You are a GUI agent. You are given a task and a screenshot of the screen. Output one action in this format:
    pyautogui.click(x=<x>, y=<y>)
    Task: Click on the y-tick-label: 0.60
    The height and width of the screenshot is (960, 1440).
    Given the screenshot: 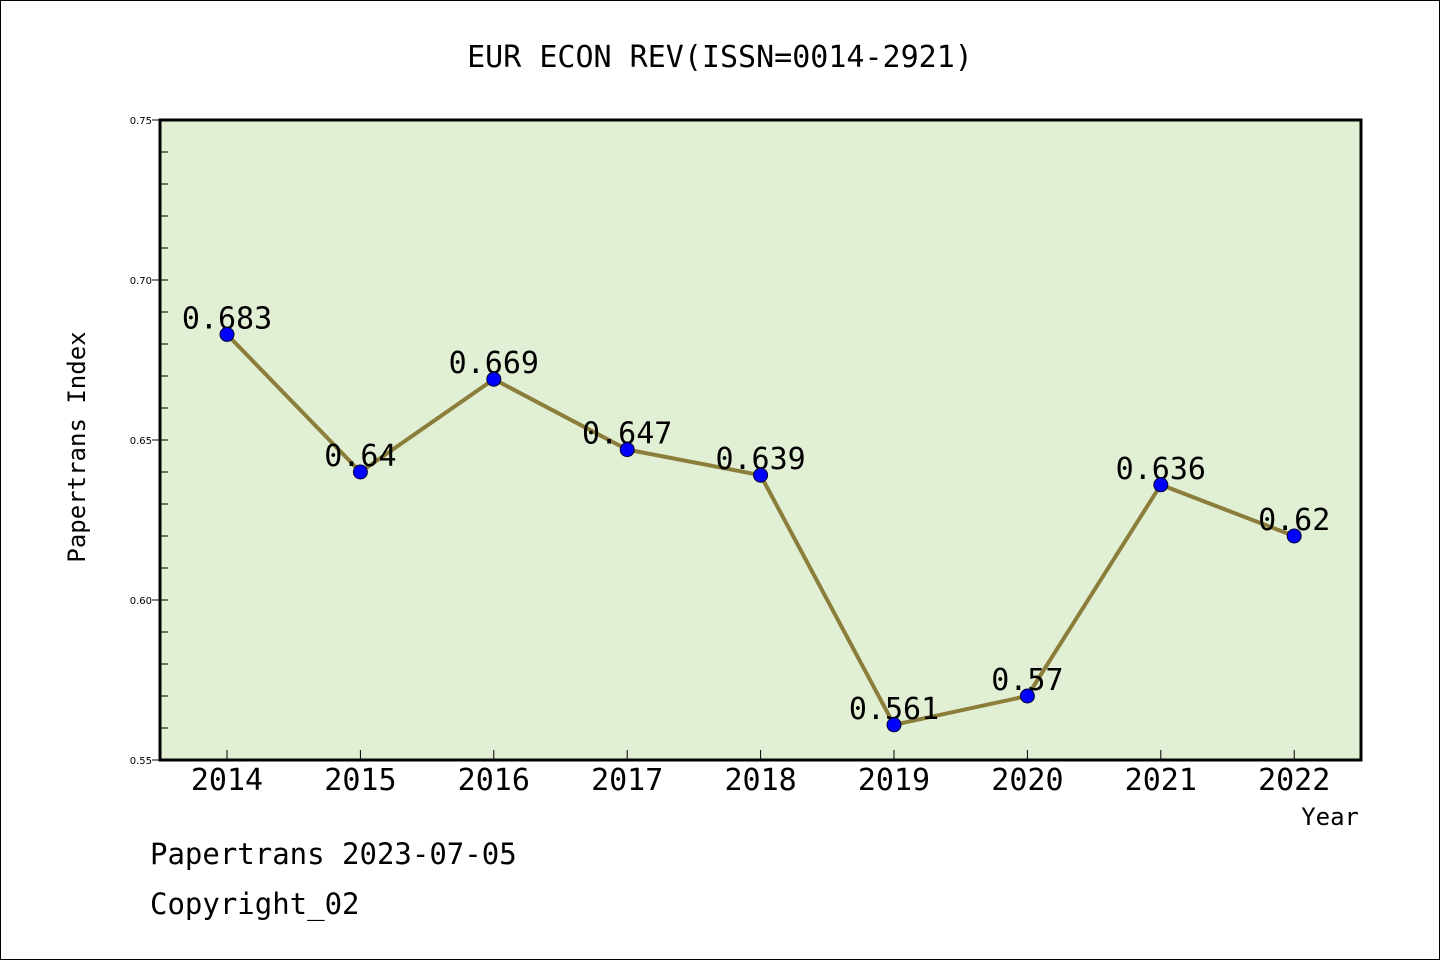 What is the action you would take?
    pyautogui.click(x=141, y=601)
    